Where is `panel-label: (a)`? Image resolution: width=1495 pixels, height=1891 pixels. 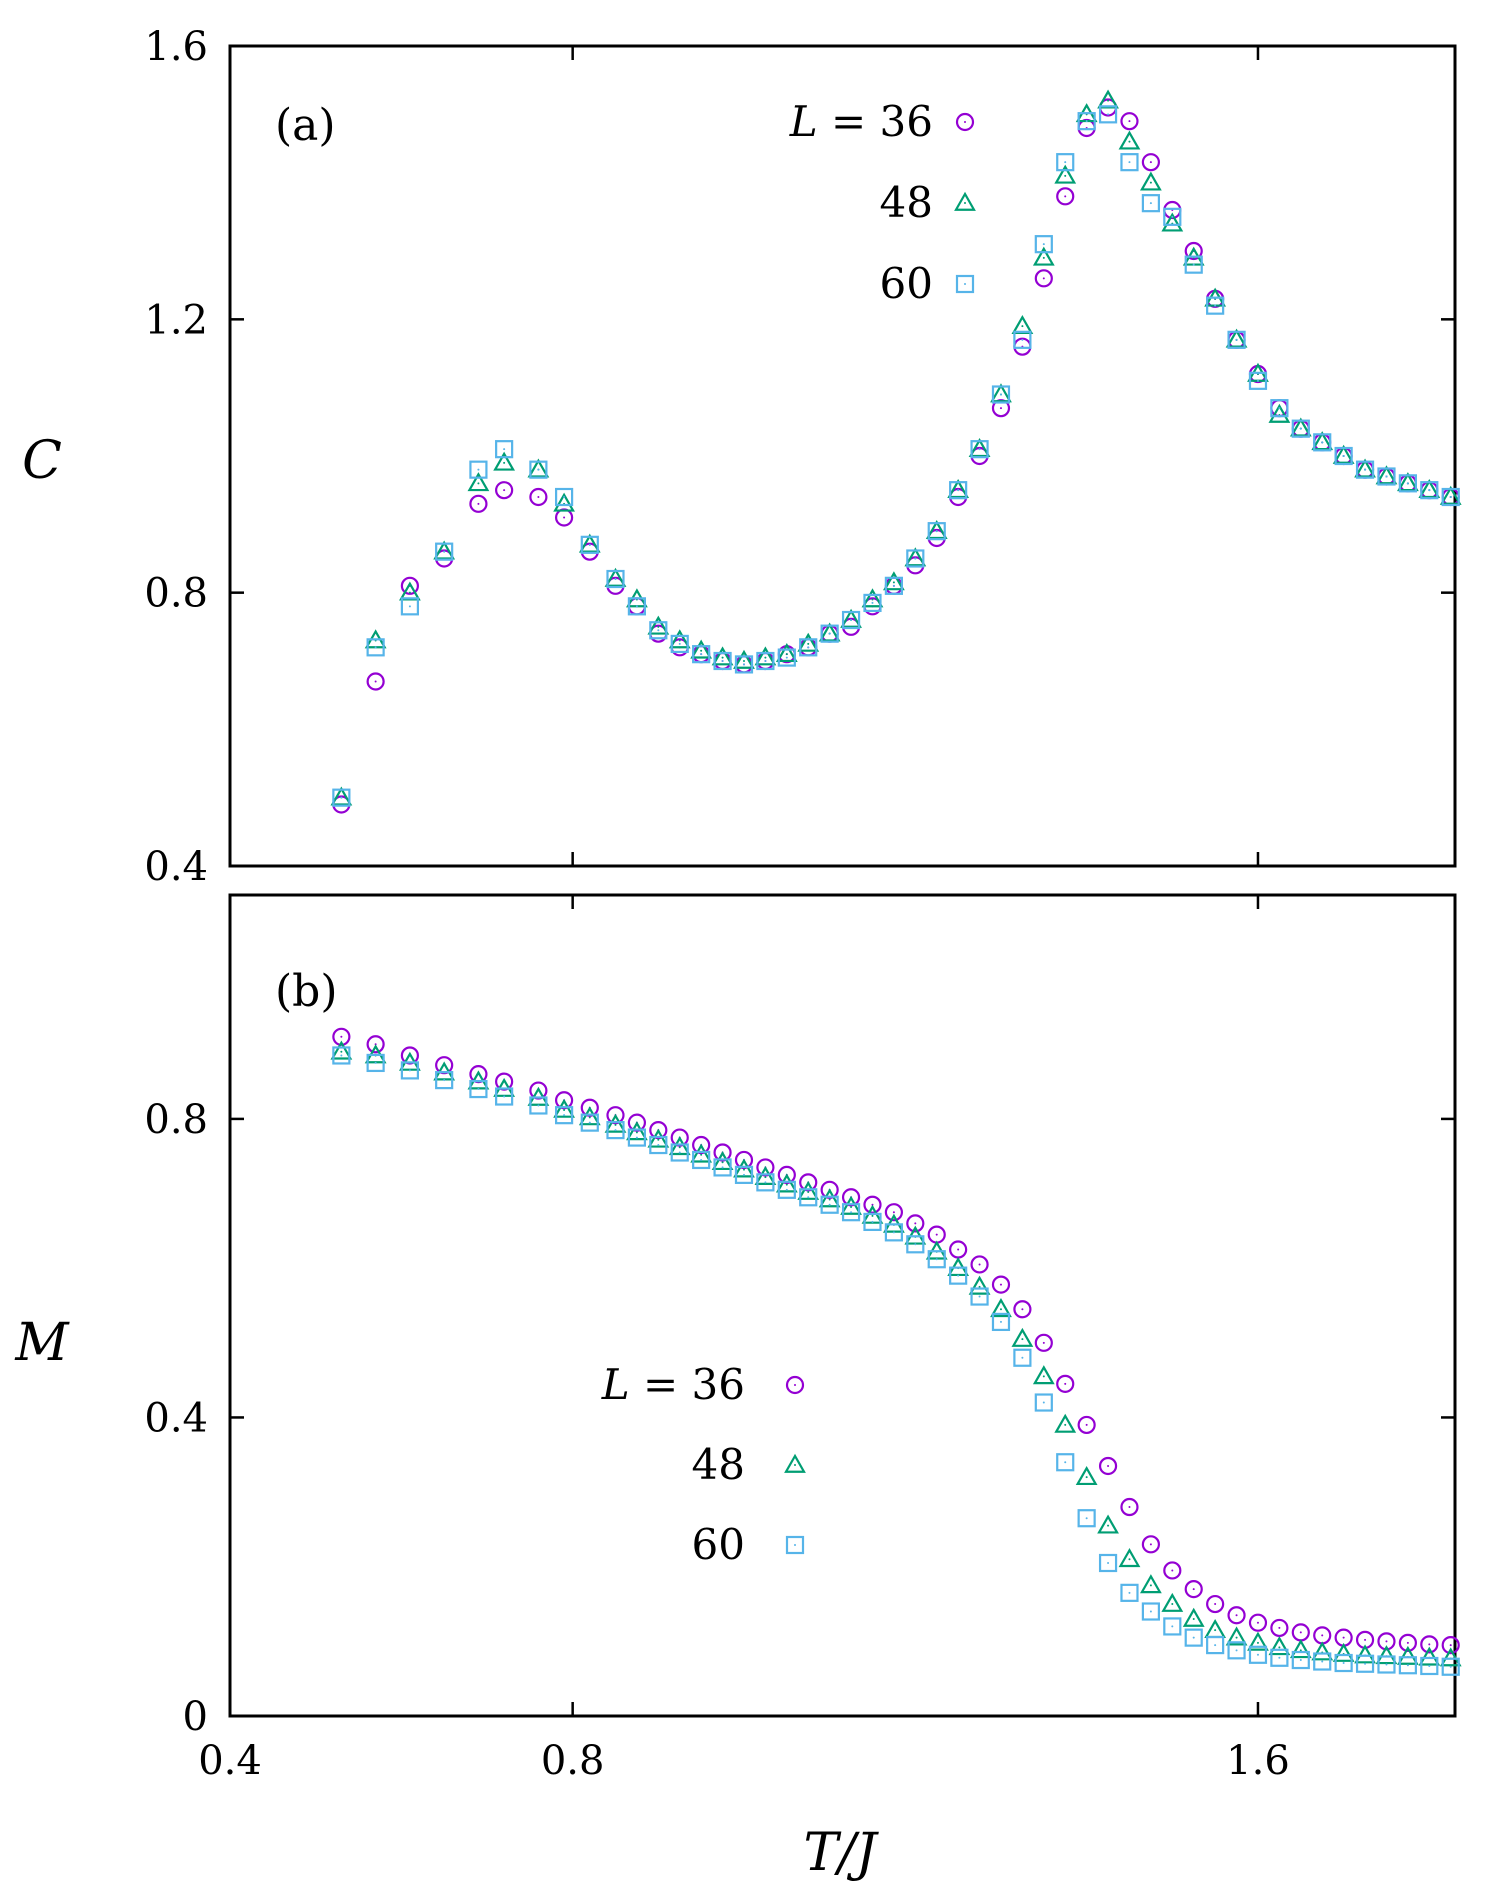 panel-label: (a) is located at coordinates (305, 125).